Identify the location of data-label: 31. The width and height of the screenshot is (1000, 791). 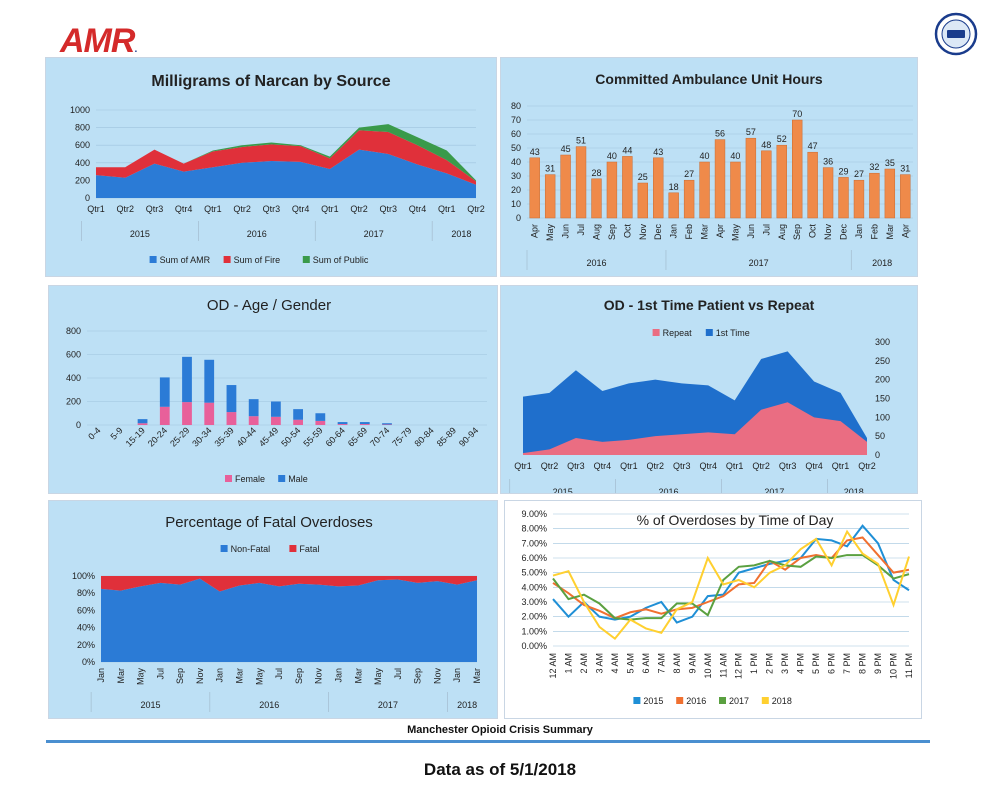
(550, 169).